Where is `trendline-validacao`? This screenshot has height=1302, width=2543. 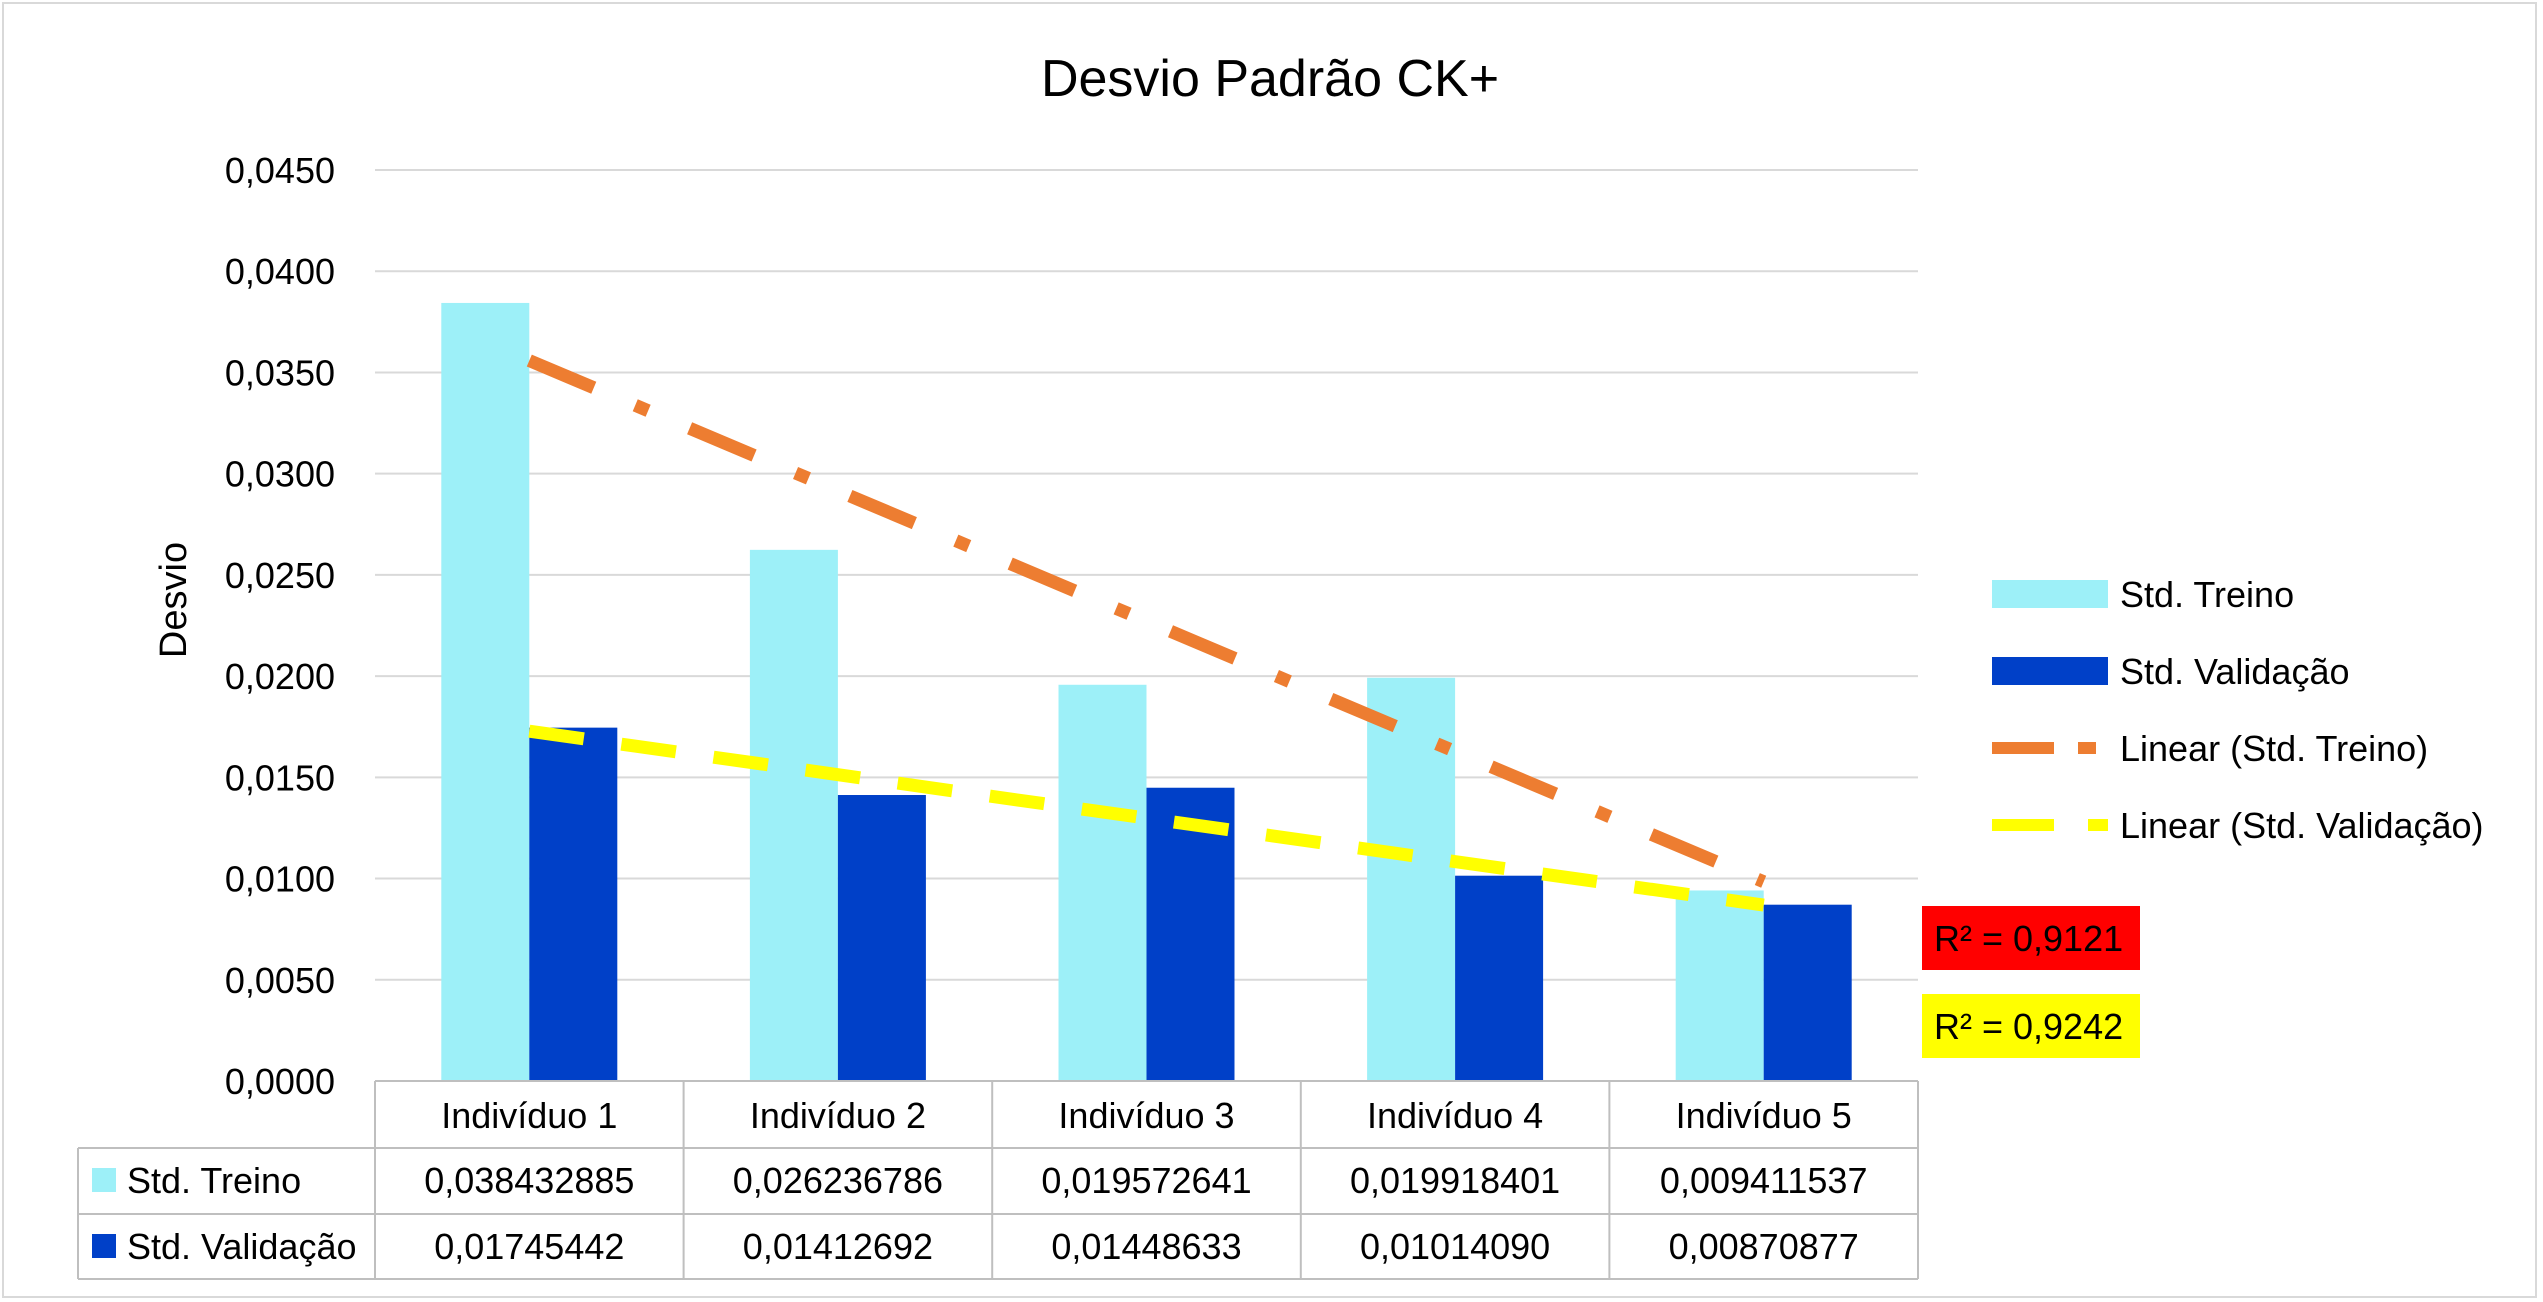
trendline-validacao is located at coordinates (1146, 818).